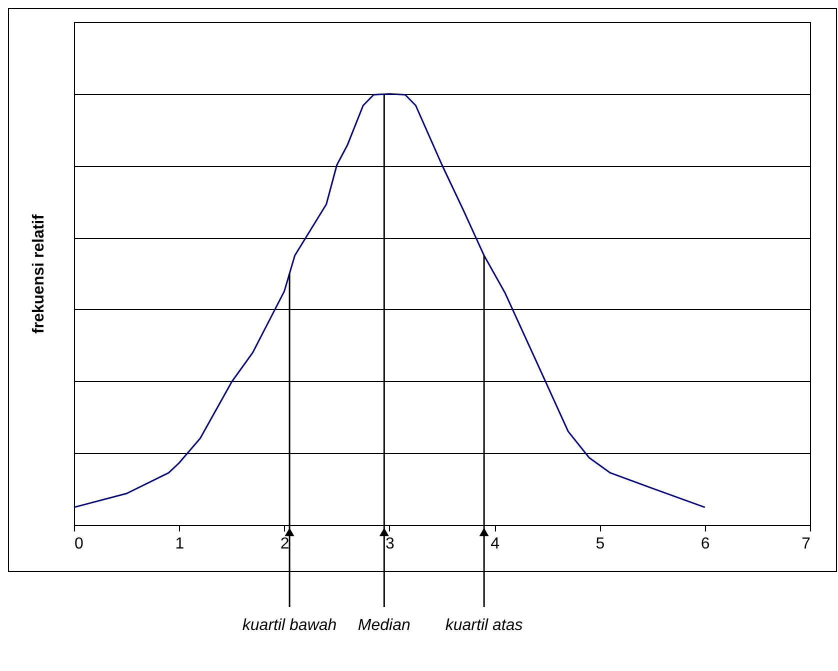 The height and width of the screenshot is (671, 838). I want to click on x-tick-label: 2, so click(285, 544).